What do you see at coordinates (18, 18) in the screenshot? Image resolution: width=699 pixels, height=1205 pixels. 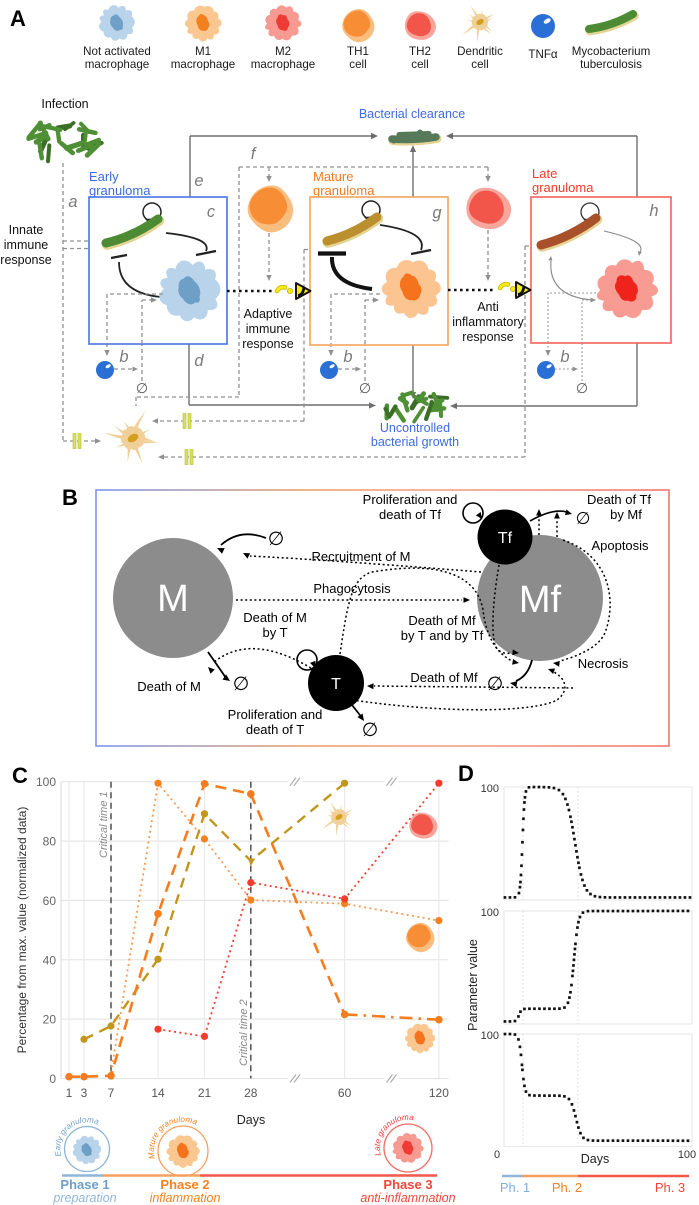 I see `svg-text: A` at bounding box center [18, 18].